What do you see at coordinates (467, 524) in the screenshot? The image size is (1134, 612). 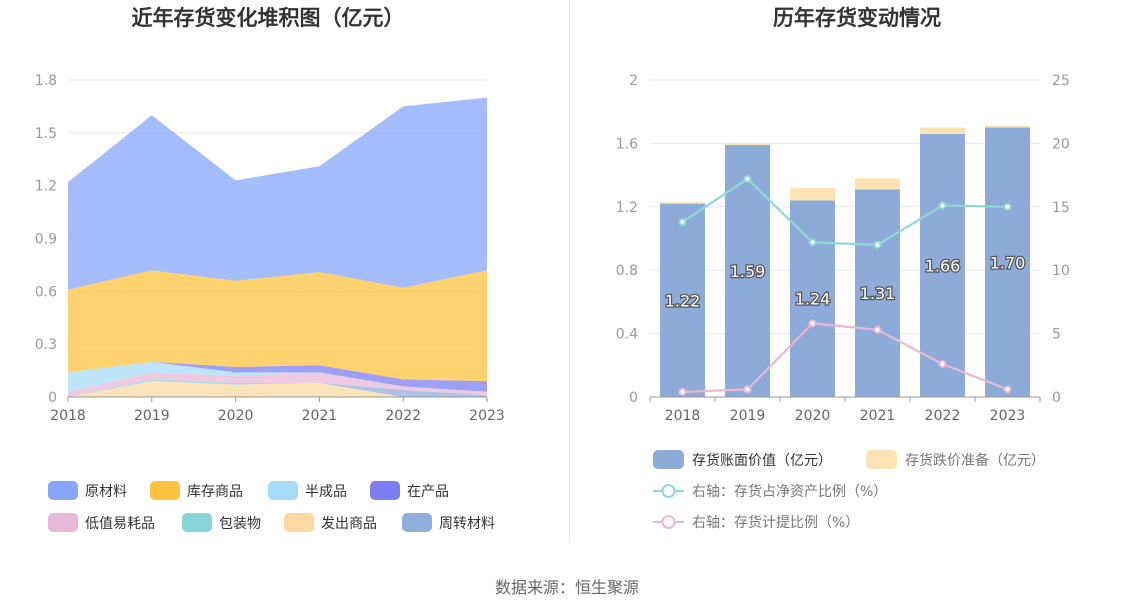 I see `legend-label-周转材料: 周转材料` at bounding box center [467, 524].